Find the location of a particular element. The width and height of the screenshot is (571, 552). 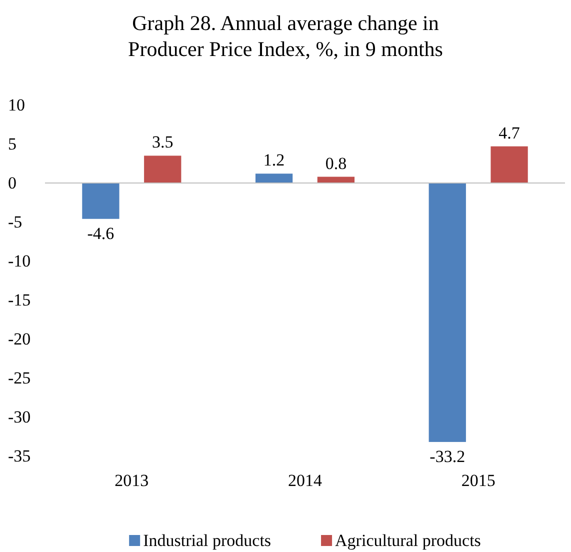

y-tick-label: -10 is located at coordinates (19, 260).